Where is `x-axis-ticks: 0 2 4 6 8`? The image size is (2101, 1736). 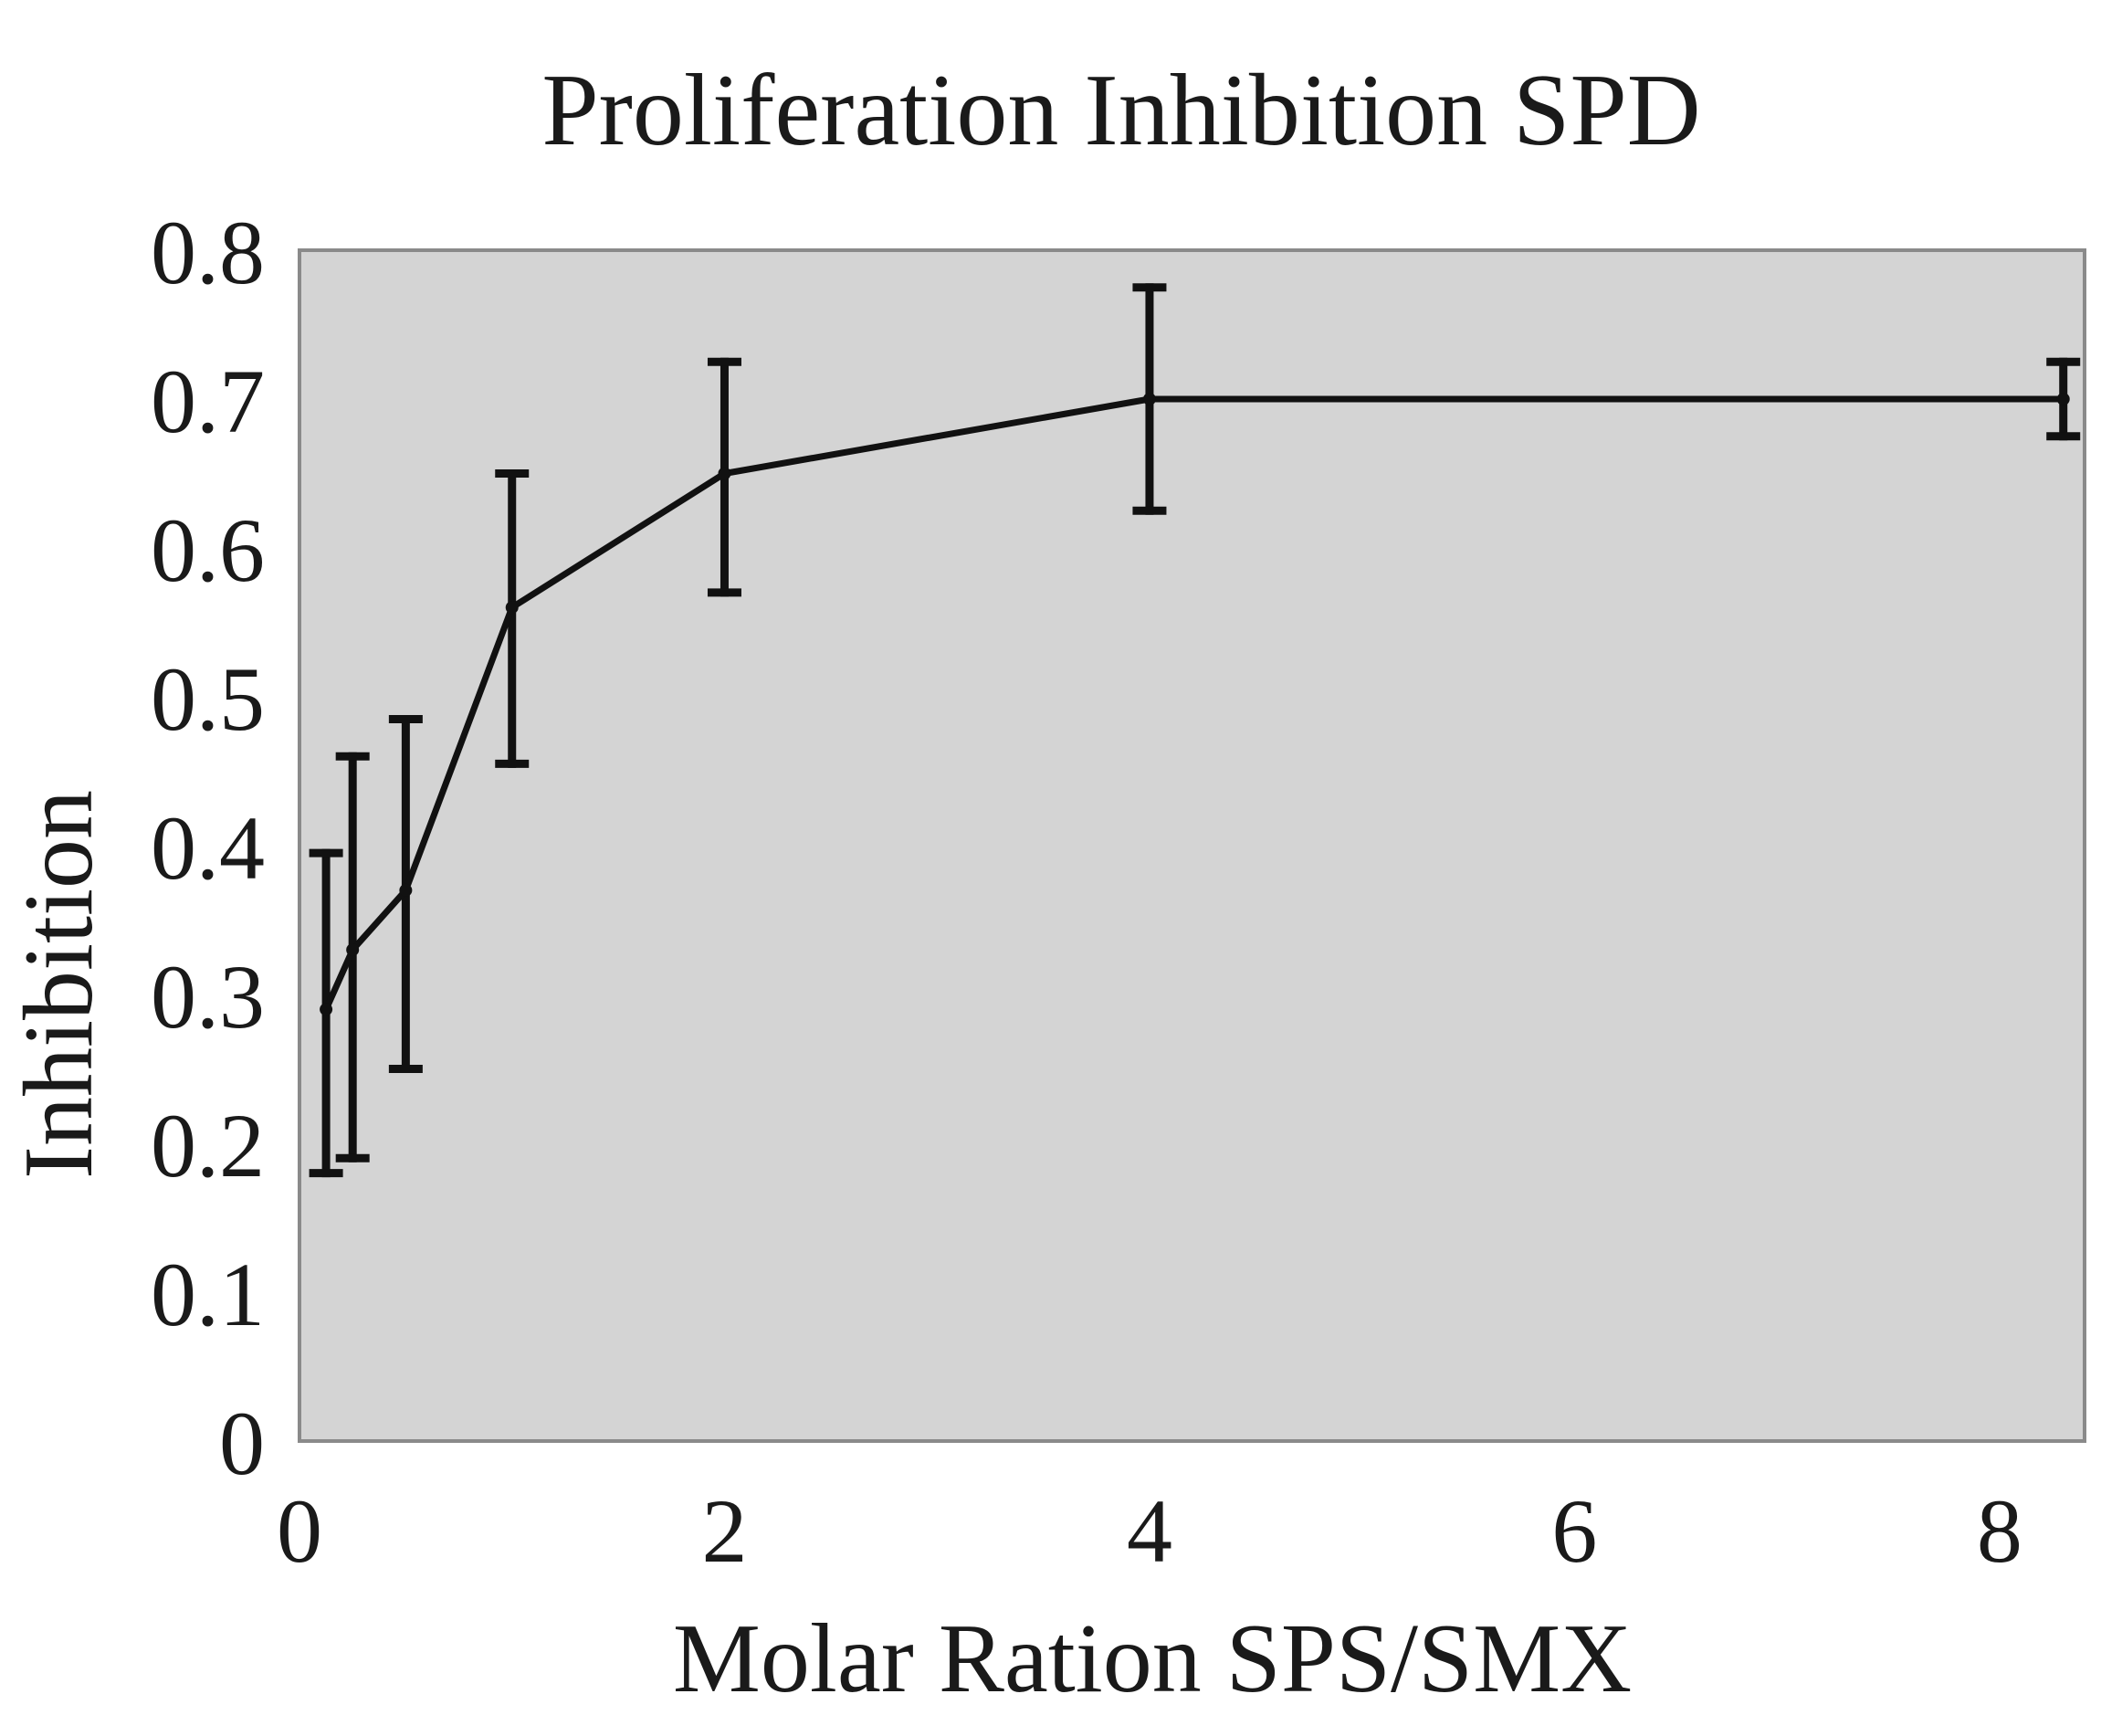 x-axis-ticks: 0 2 4 6 8 is located at coordinates (1150, 1531).